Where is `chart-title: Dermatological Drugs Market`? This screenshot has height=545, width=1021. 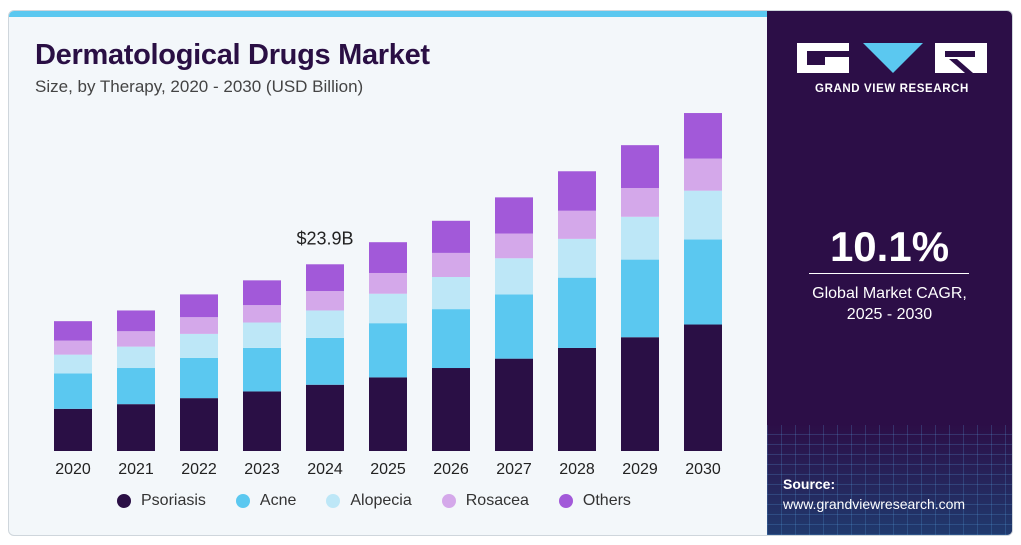 chart-title: Dermatological Drugs Market is located at coordinates (232, 55).